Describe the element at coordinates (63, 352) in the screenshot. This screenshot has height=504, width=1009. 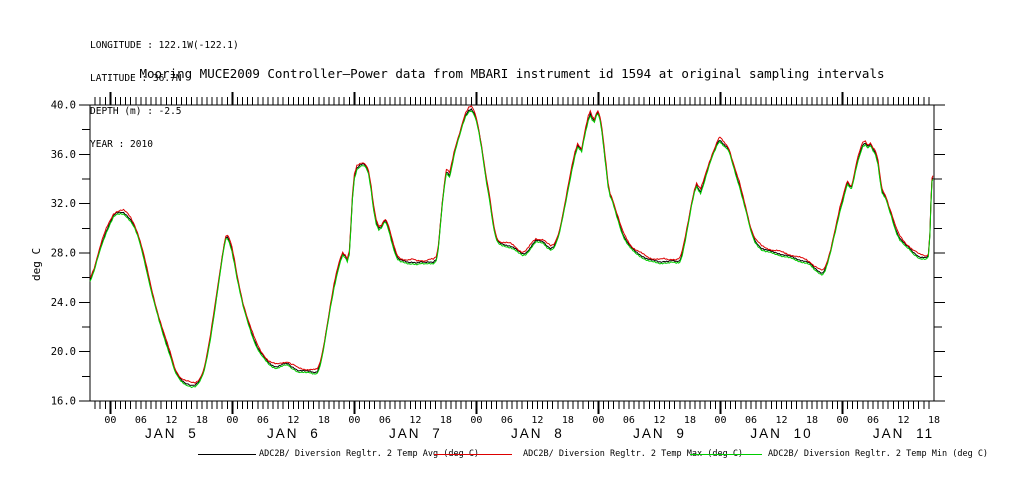
I see `y-tick-label: 20.0` at that location.